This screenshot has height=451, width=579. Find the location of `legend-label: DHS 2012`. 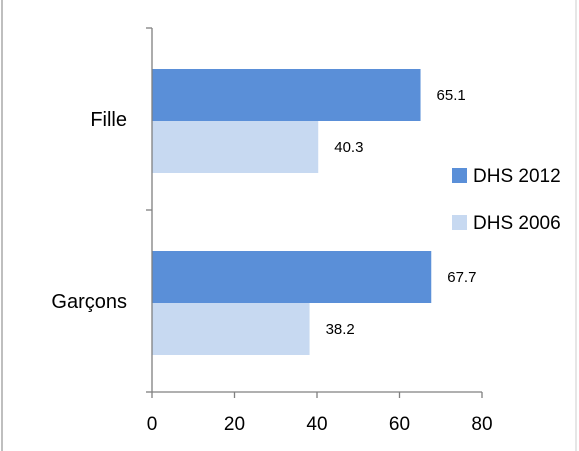

legend-label: DHS 2012 is located at coordinates (517, 176).